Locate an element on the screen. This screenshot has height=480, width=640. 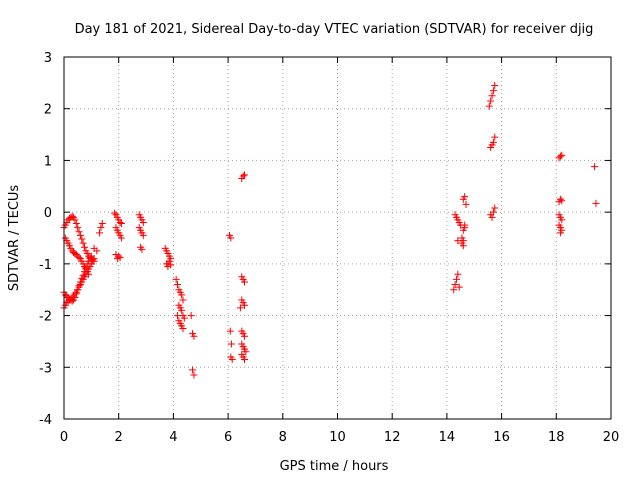
y-tick-label: 1 is located at coordinates (48, 161).